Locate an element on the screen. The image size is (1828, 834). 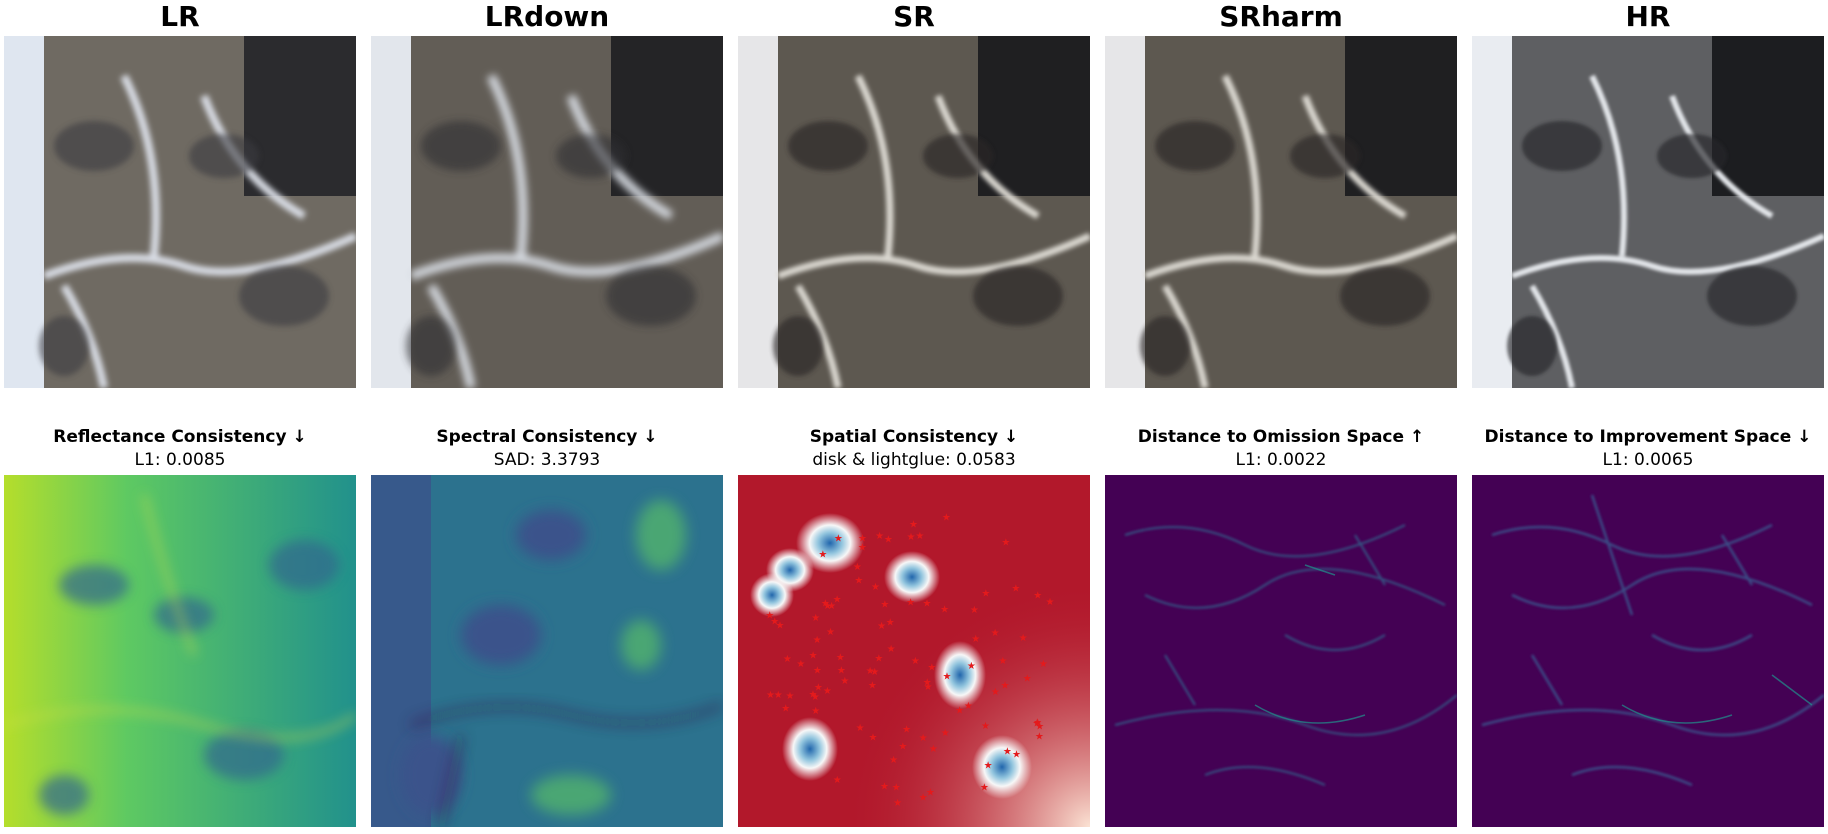
metric-value: L1: 0.0085 is located at coordinates (180, 460).